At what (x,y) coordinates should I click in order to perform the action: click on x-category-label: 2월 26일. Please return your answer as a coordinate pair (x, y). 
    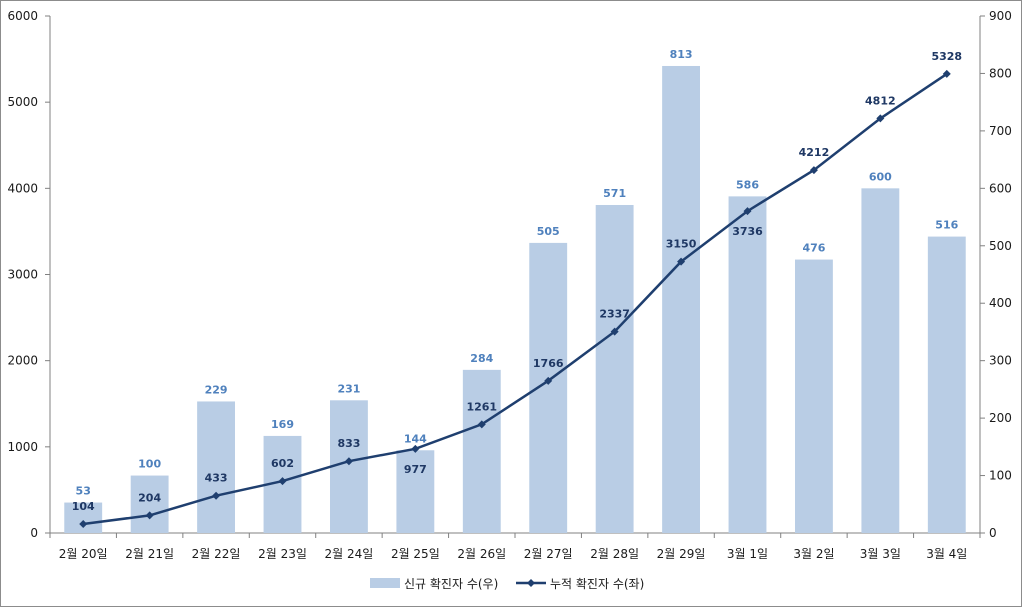
    Looking at the image, I should click on (481, 554).